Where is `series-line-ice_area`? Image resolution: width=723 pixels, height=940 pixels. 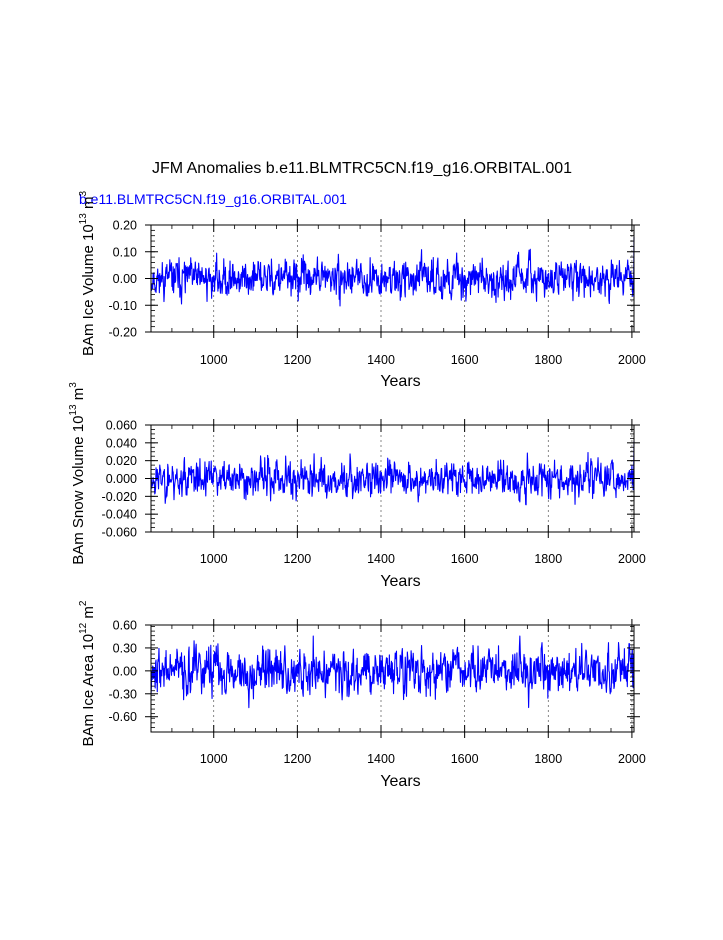 series-line-ice_area is located at coordinates (392, 672).